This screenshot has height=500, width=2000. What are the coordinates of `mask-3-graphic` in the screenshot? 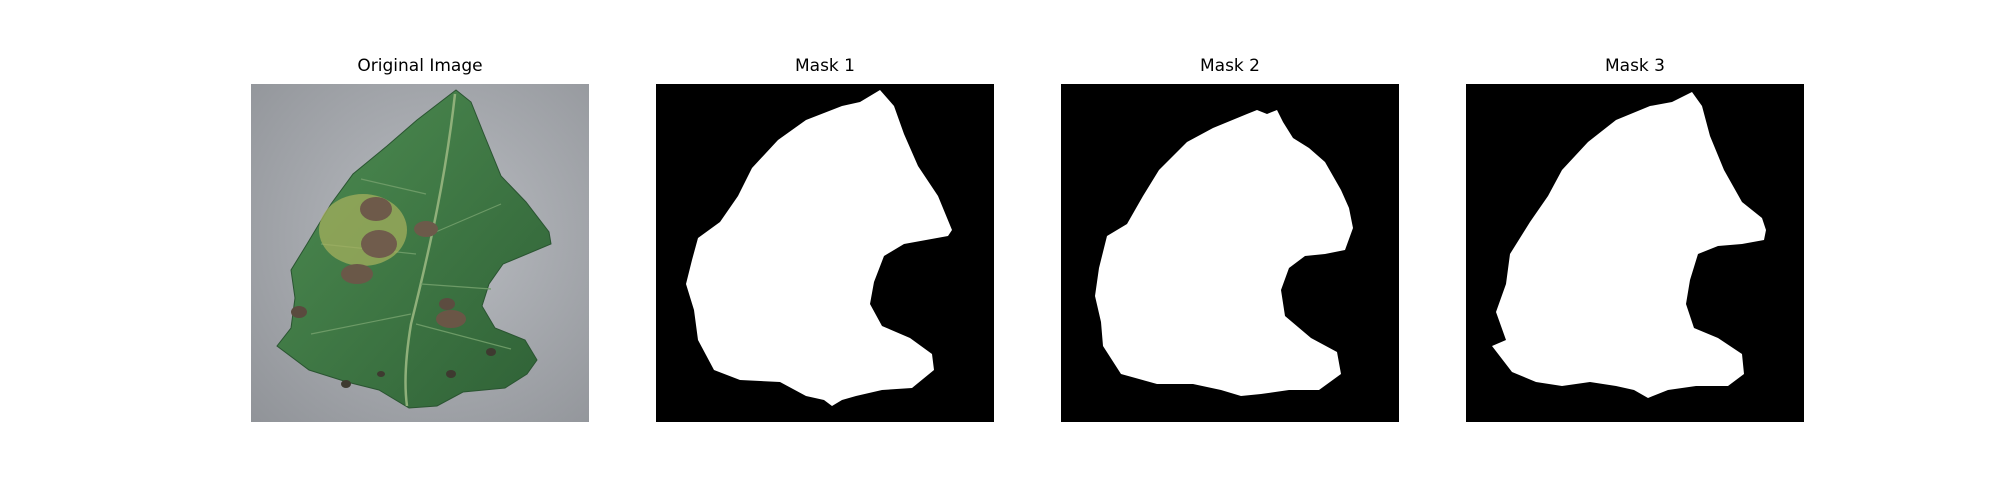 It's located at (1635, 253).